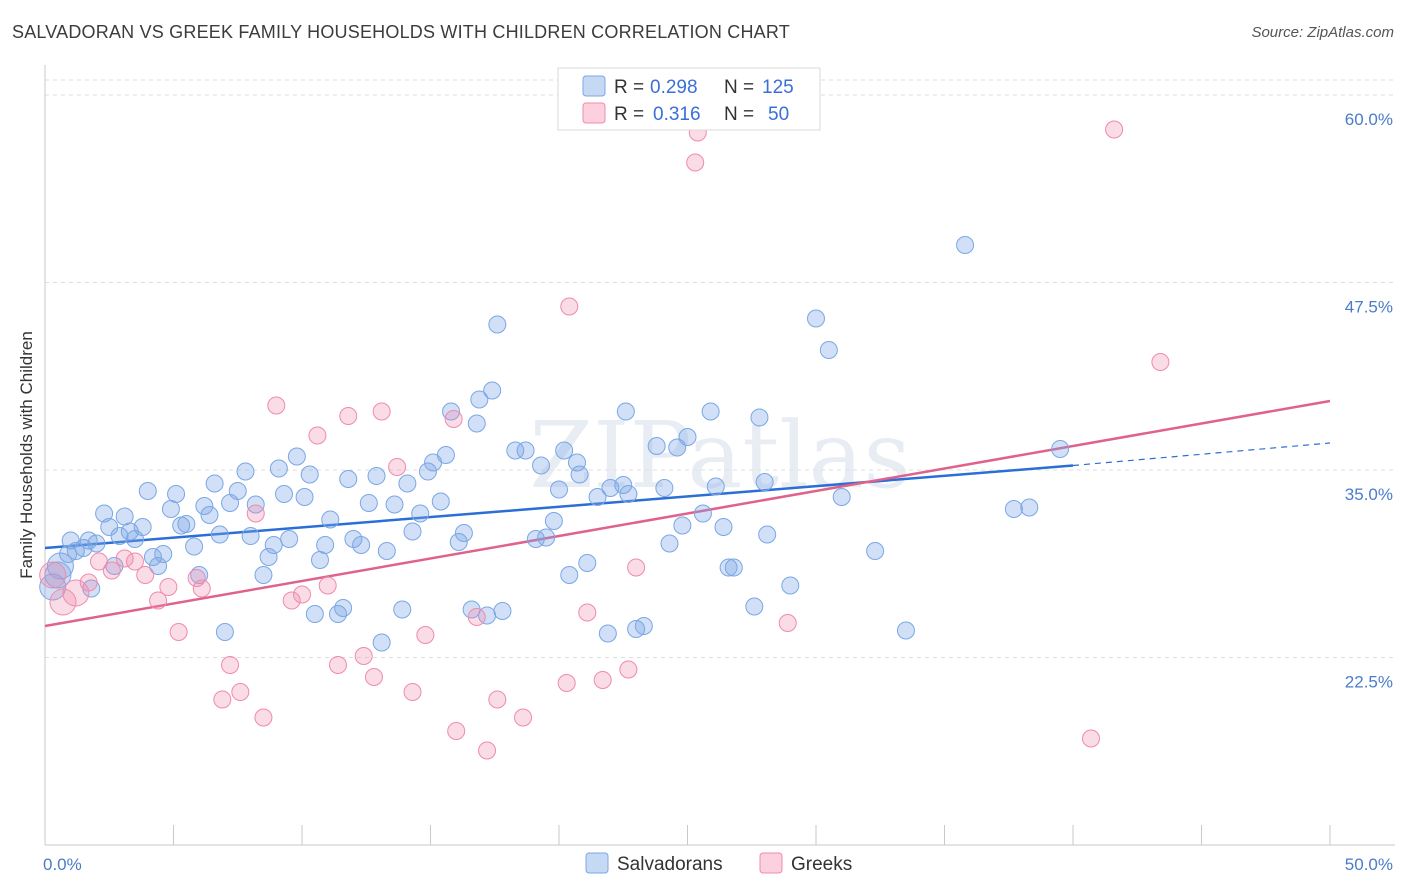  I want to click on bottom-legend-swatch-greeks, so click(771, 863).